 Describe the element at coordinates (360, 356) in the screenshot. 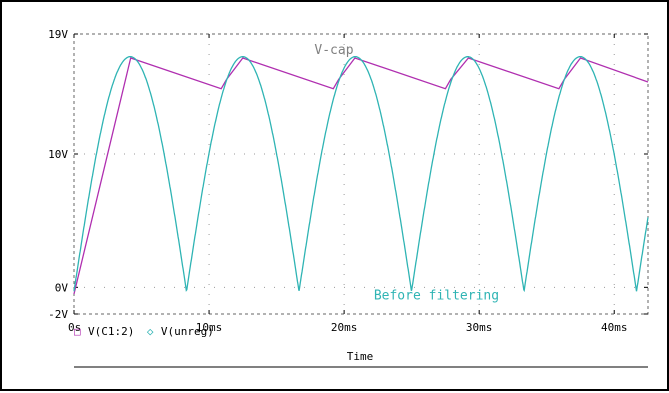

I see `x-axis-label: Time` at that location.